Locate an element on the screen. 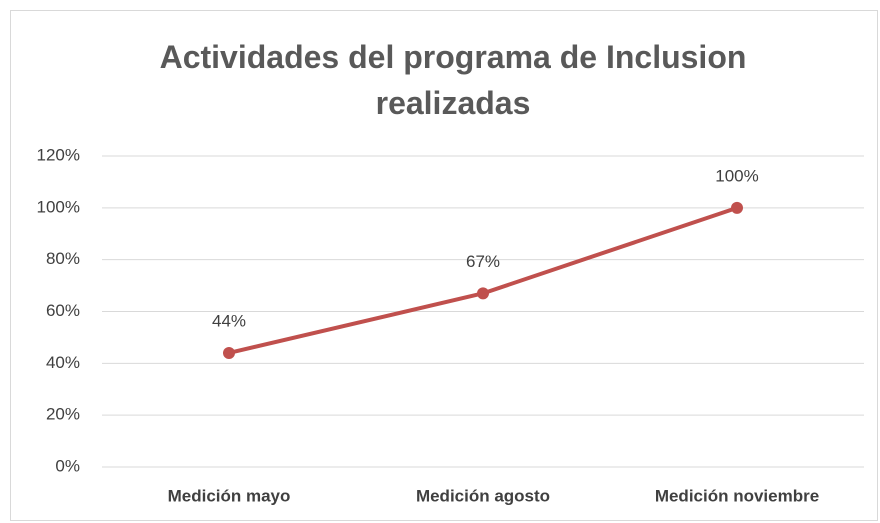 The height and width of the screenshot is (523, 880). data-label: 67% is located at coordinates (483, 261).